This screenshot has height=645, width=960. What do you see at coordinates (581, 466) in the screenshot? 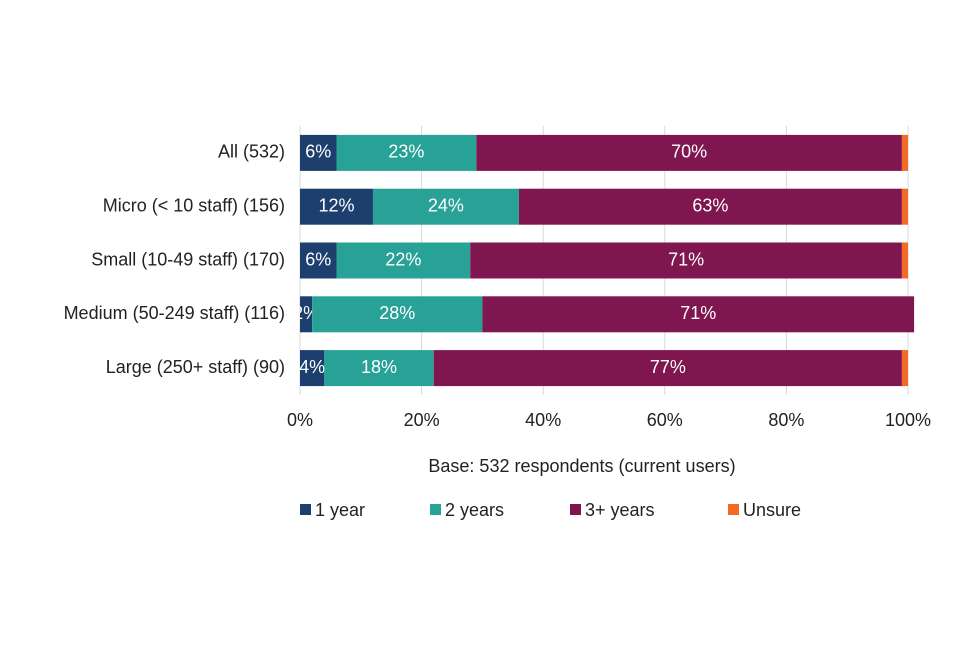
I see `x-axis-title: Base: 532 respondents (current users)` at bounding box center [581, 466].